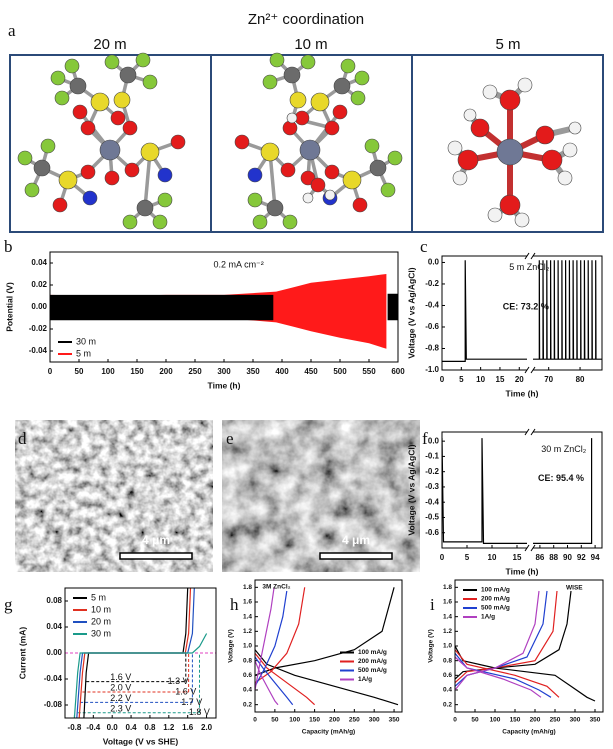  I want to click on x-axis-label: Capacity (mAh/g), so click(328, 732).